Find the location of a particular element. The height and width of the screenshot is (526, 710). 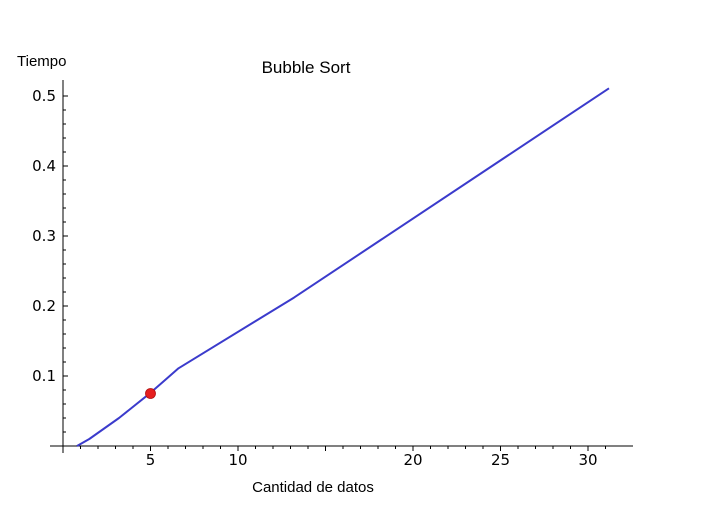

y-tick-label: 0.3 is located at coordinates (44, 236).